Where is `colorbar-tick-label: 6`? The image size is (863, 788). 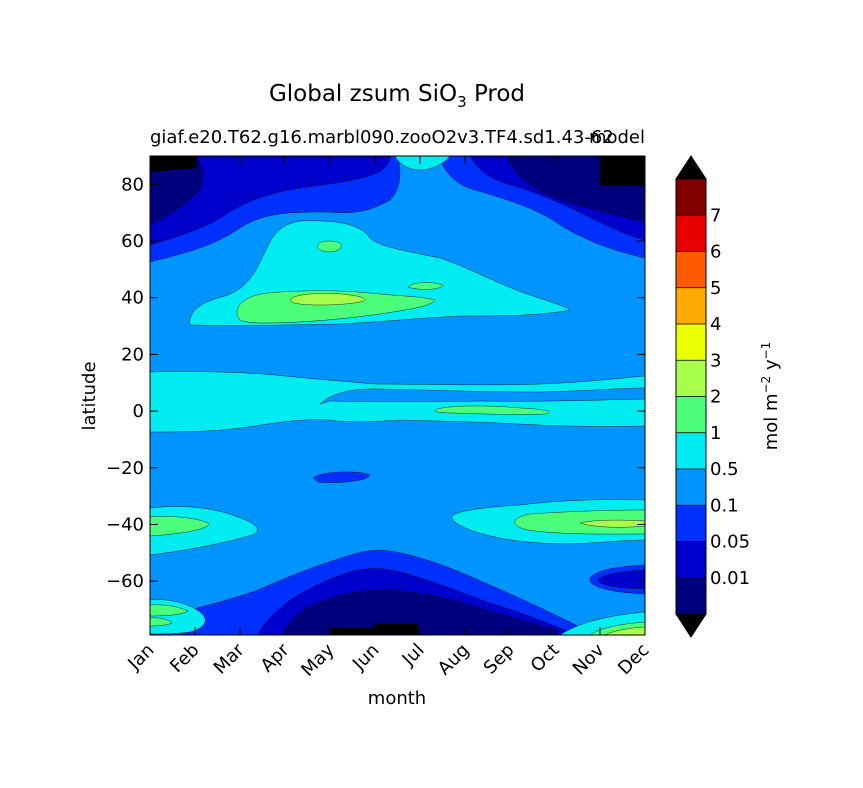
colorbar-tick-label: 6 is located at coordinates (715, 252).